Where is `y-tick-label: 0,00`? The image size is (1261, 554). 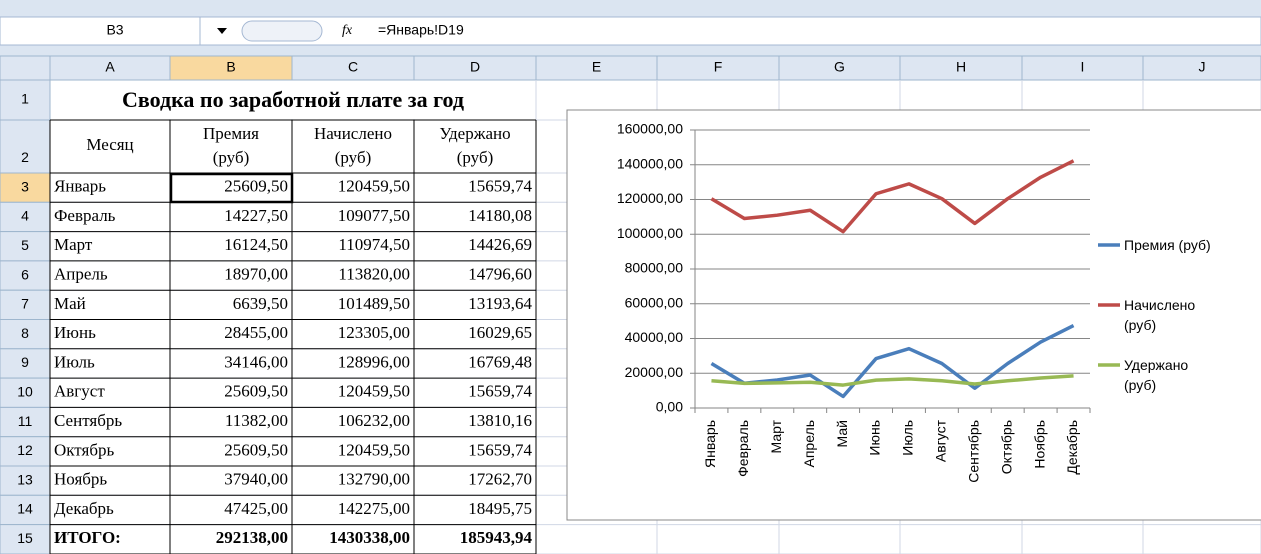 y-tick-label: 0,00 is located at coordinates (669, 407).